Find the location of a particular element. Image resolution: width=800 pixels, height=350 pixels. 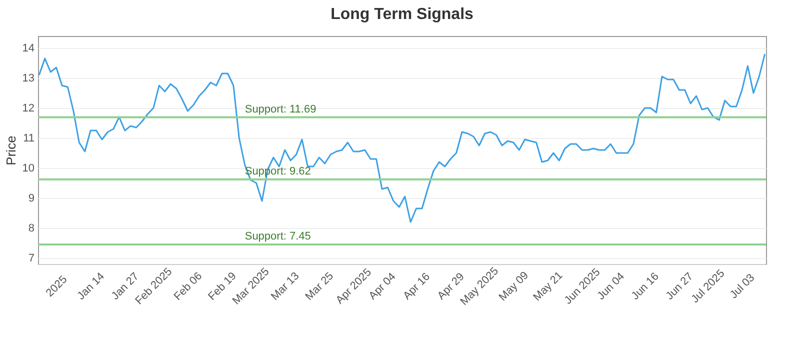

y-tick-label: 8 is located at coordinates (31, 228).